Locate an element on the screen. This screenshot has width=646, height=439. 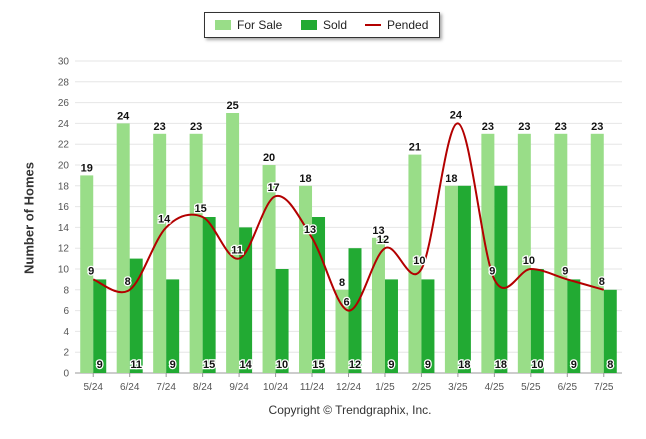
y-tick-label: 10 is located at coordinates (64, 270).